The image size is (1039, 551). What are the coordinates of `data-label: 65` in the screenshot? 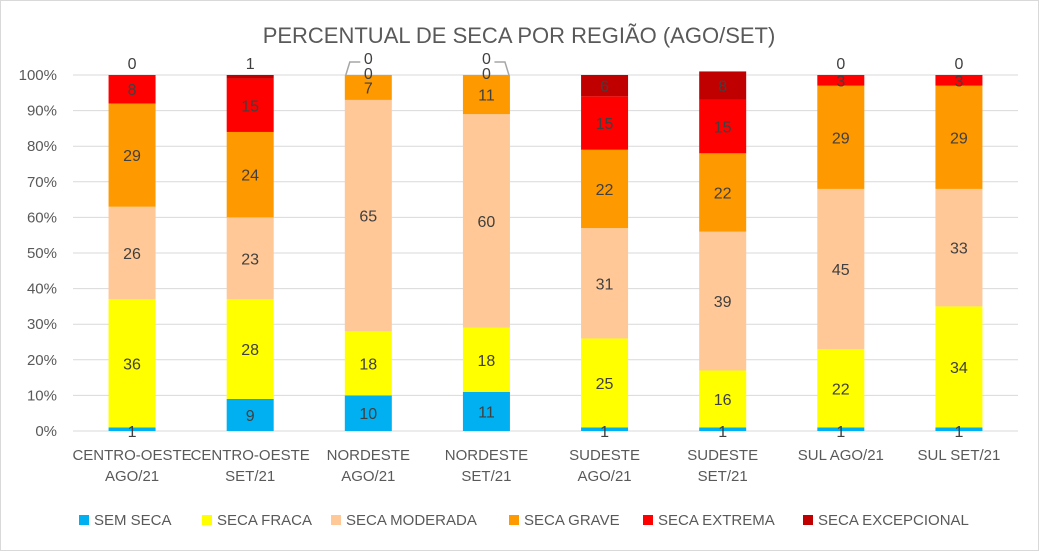 It's located at (368, 217).